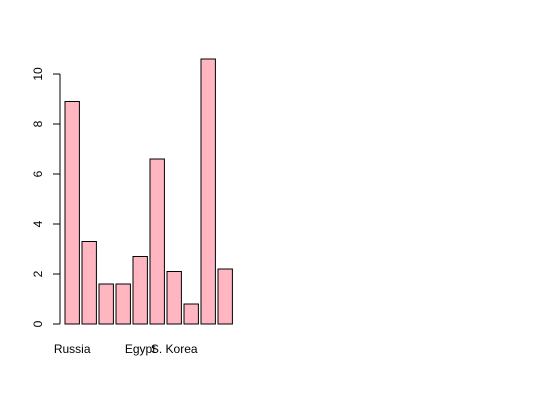 The width and height of the screenshot is (540, 400). What do you see at coordinates (38, 173) in the screenshot?
I see `y-tick-label: 6` at bounding box center [38, 173].